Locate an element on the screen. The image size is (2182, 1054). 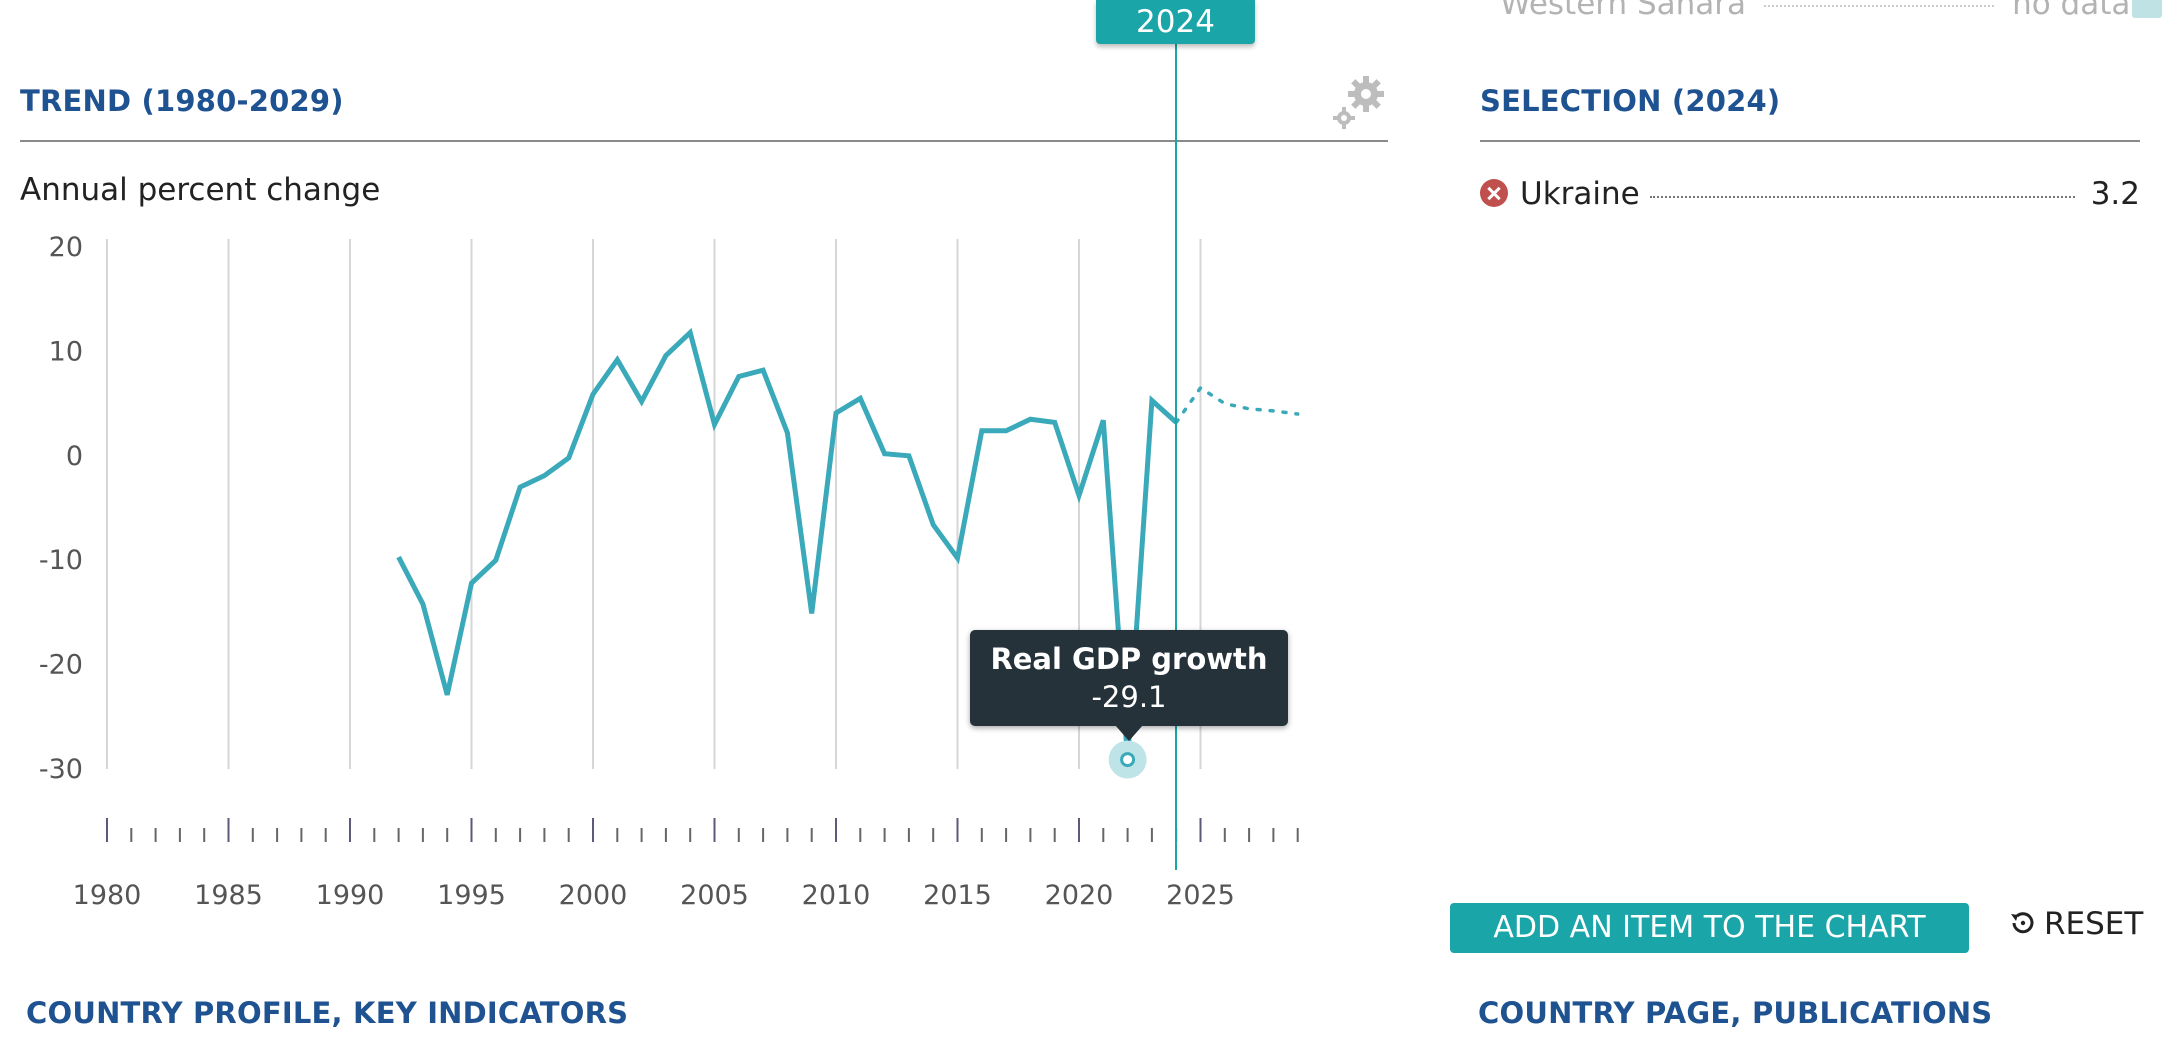
highlight-point is located at coordinates (1128, 760).